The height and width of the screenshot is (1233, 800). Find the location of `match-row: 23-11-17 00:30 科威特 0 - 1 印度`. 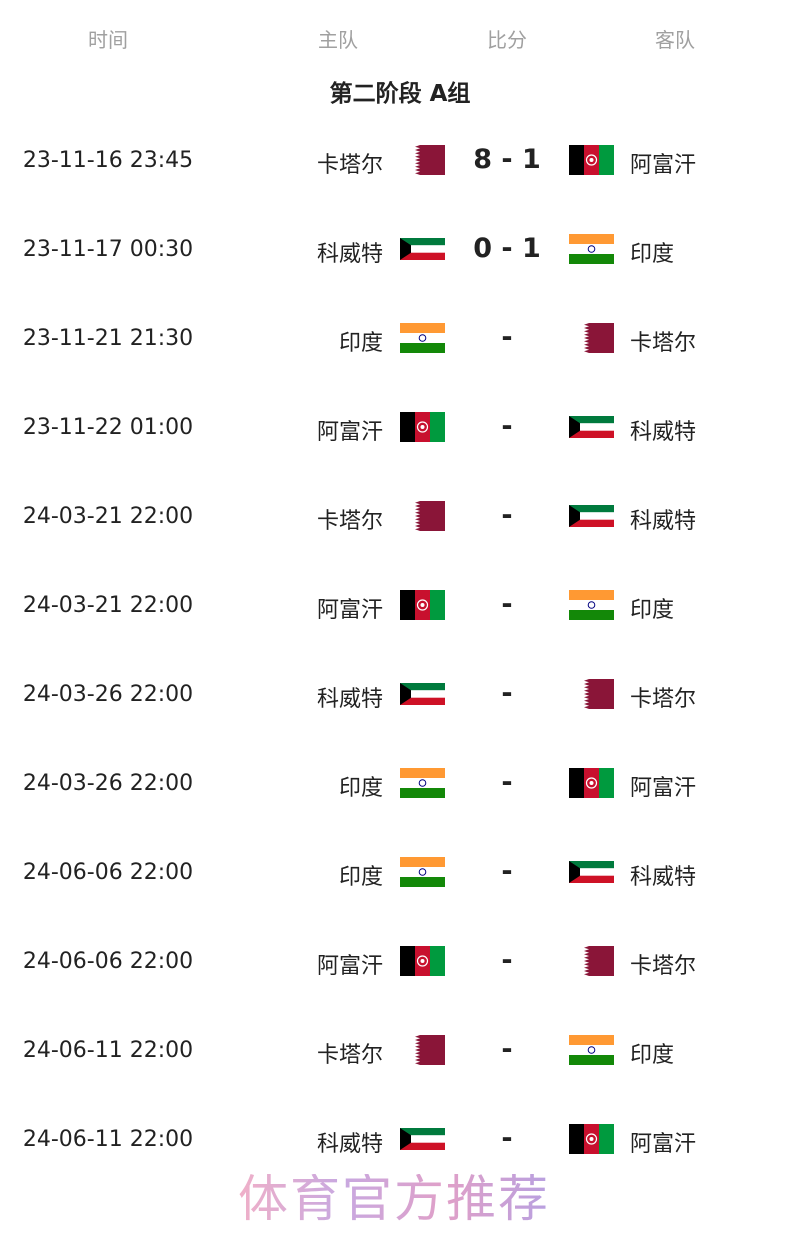

match-row: 23-11-17 00:30 科威特 0 - 1 印度 is located at coordinates (400, 249).